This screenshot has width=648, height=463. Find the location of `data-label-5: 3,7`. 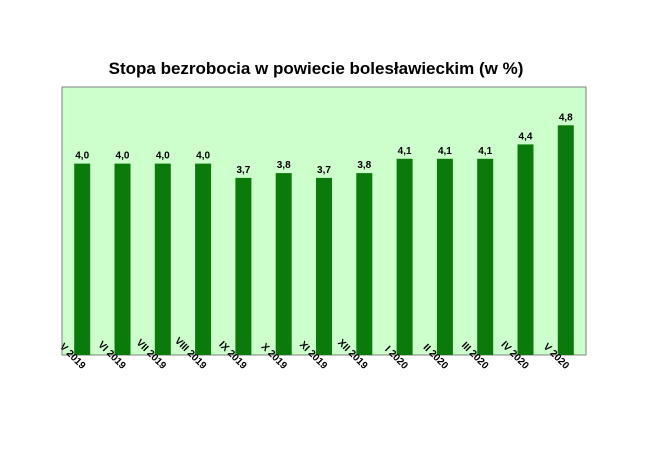

data-label-5: 3,7 is located at coordinates (243, 170).